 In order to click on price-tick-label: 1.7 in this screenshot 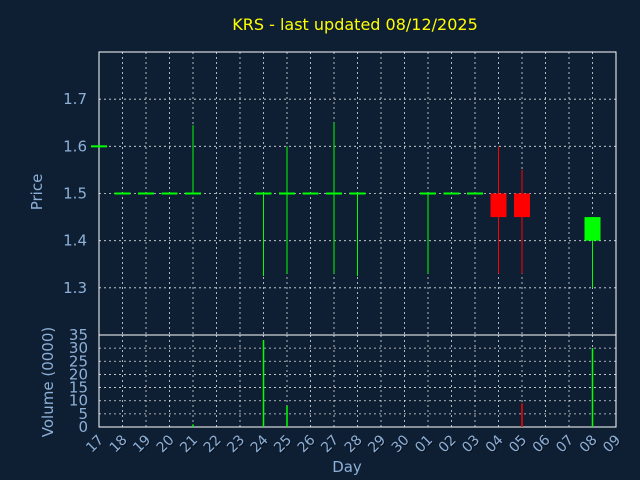, I will do `click(75, 99)`.